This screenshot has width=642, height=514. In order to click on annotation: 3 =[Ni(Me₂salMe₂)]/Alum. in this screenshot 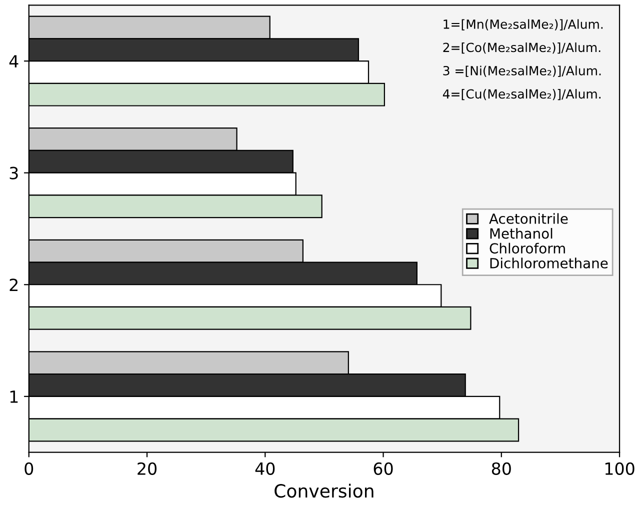, I will do `click(522, 71)`.